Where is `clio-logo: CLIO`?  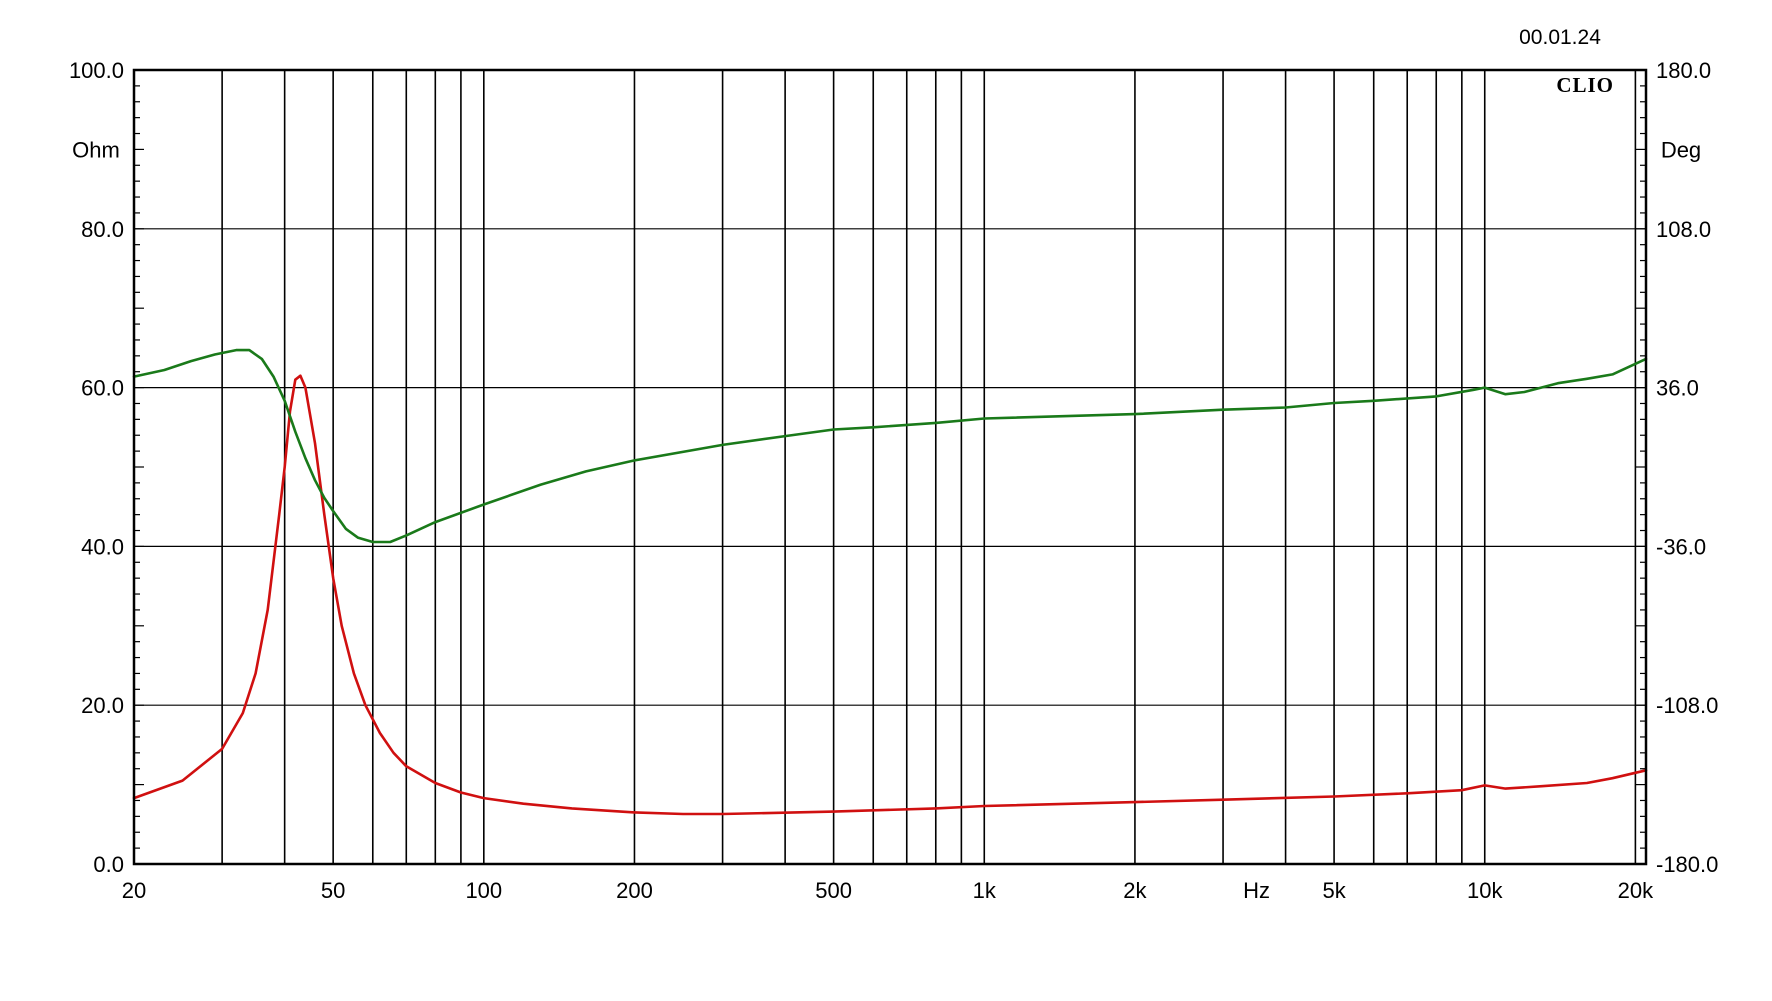
clio-logo: CLIO is located at coordinates (1585, 85).